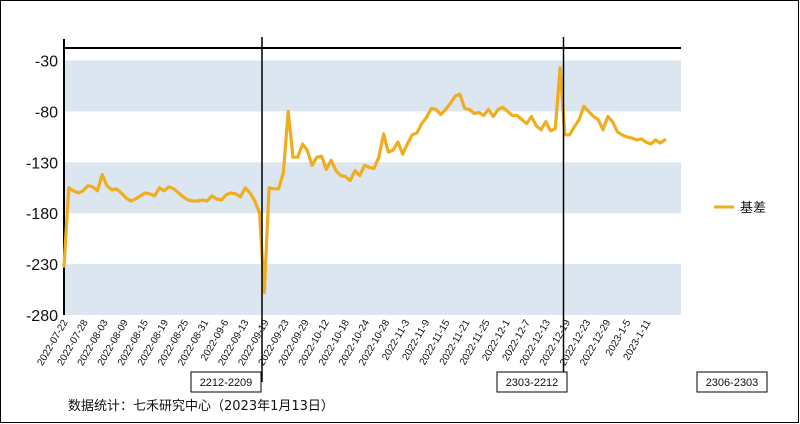 The width and height of the screenshot is (800, 424). Describe the element at coordinates (201, 406) in the screenshot. I see `source-note: 数据统计：七禾研究中心（2023年1月13日）` at that location.